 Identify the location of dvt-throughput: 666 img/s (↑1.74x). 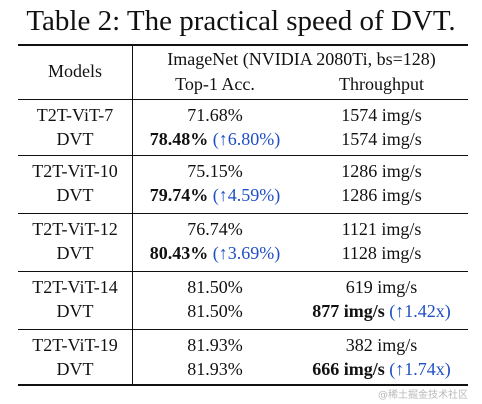
(381, 369).